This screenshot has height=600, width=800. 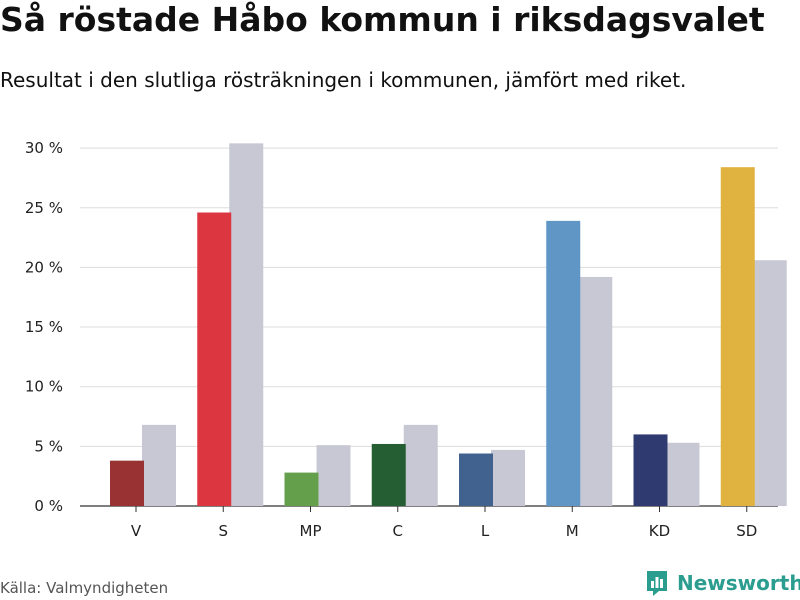 I want to click on y-tick-label: 15 %, so click(x=44, y=327).